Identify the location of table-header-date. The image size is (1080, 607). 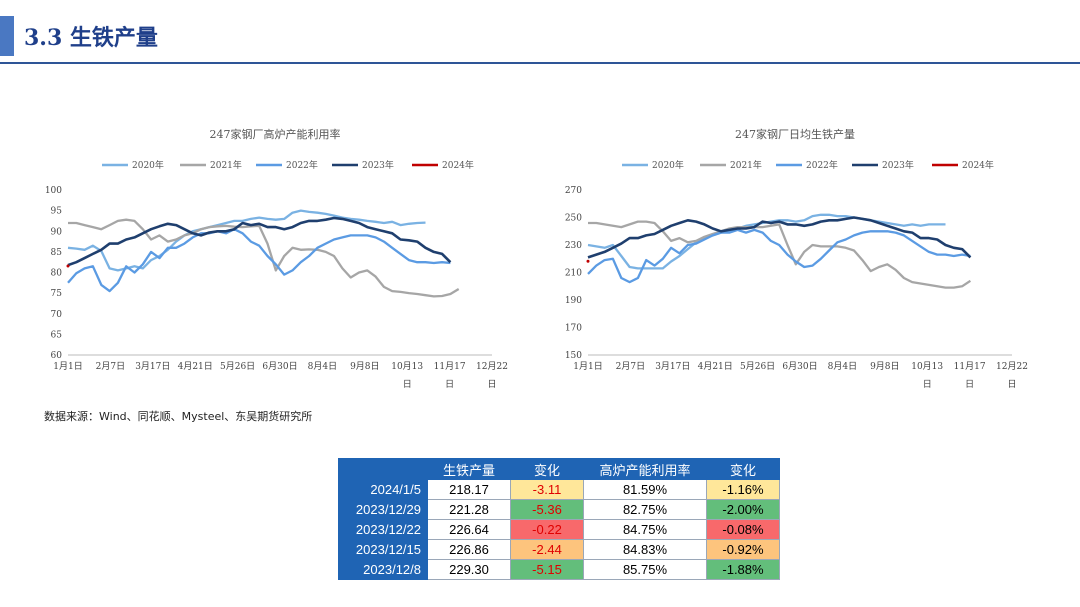
(383, 469).